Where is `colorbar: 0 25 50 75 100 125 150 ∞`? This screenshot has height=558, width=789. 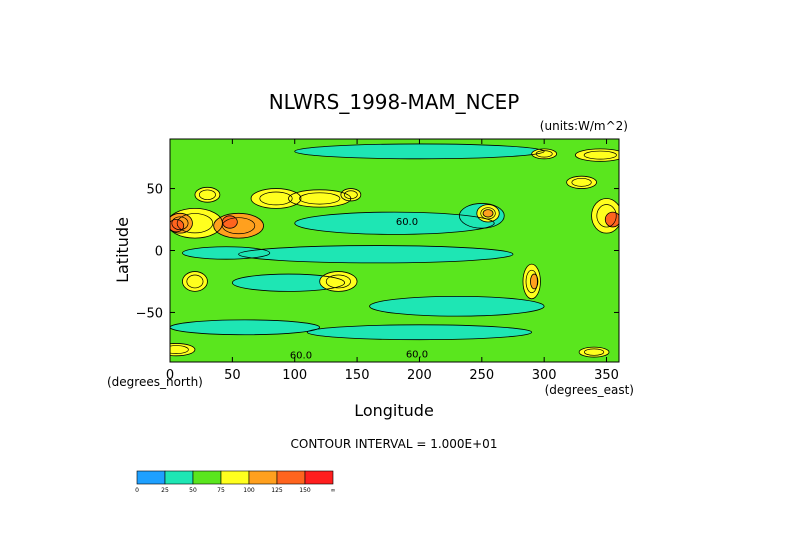 colorbar: 0 25 50 75 100 125 150 ∞ is located at coordinates (235, 482).